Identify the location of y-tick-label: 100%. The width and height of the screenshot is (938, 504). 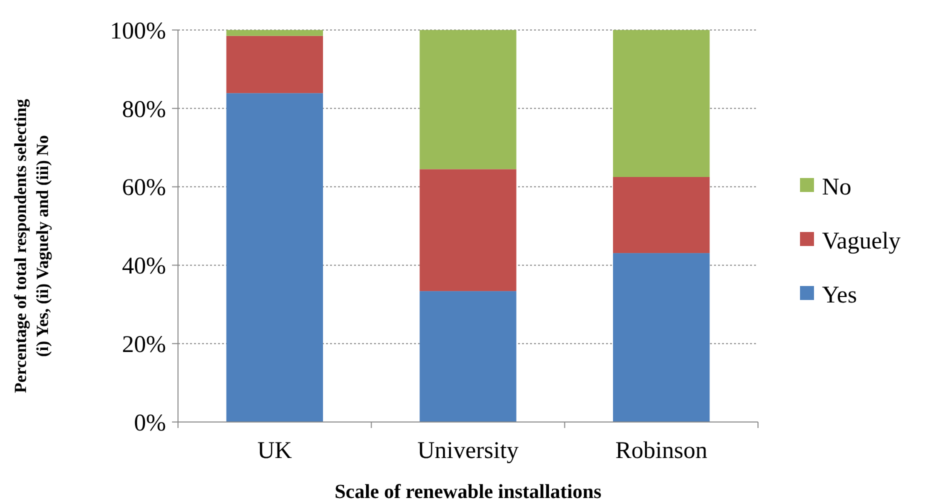
(138, 31).